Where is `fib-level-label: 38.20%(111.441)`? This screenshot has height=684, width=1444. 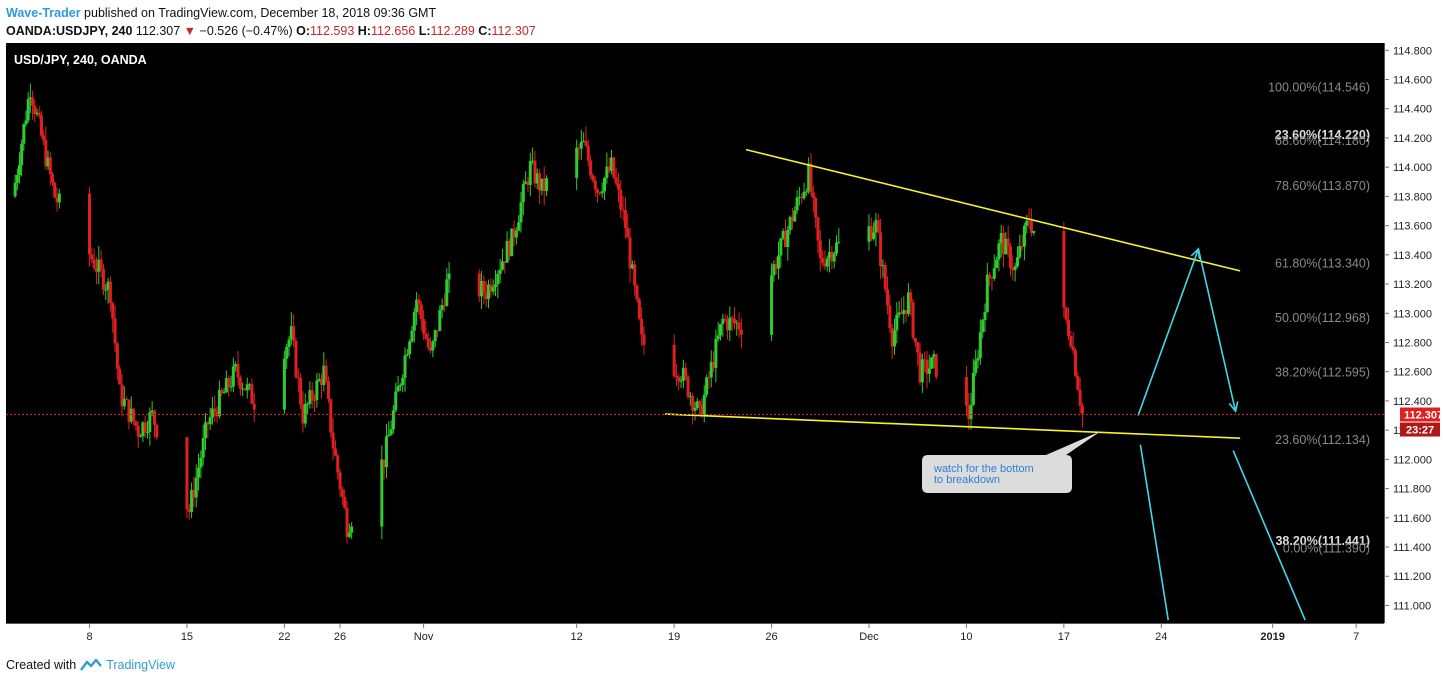
fib-level-label: 38.20%(111.441) is located at coordinates (1322, 541).